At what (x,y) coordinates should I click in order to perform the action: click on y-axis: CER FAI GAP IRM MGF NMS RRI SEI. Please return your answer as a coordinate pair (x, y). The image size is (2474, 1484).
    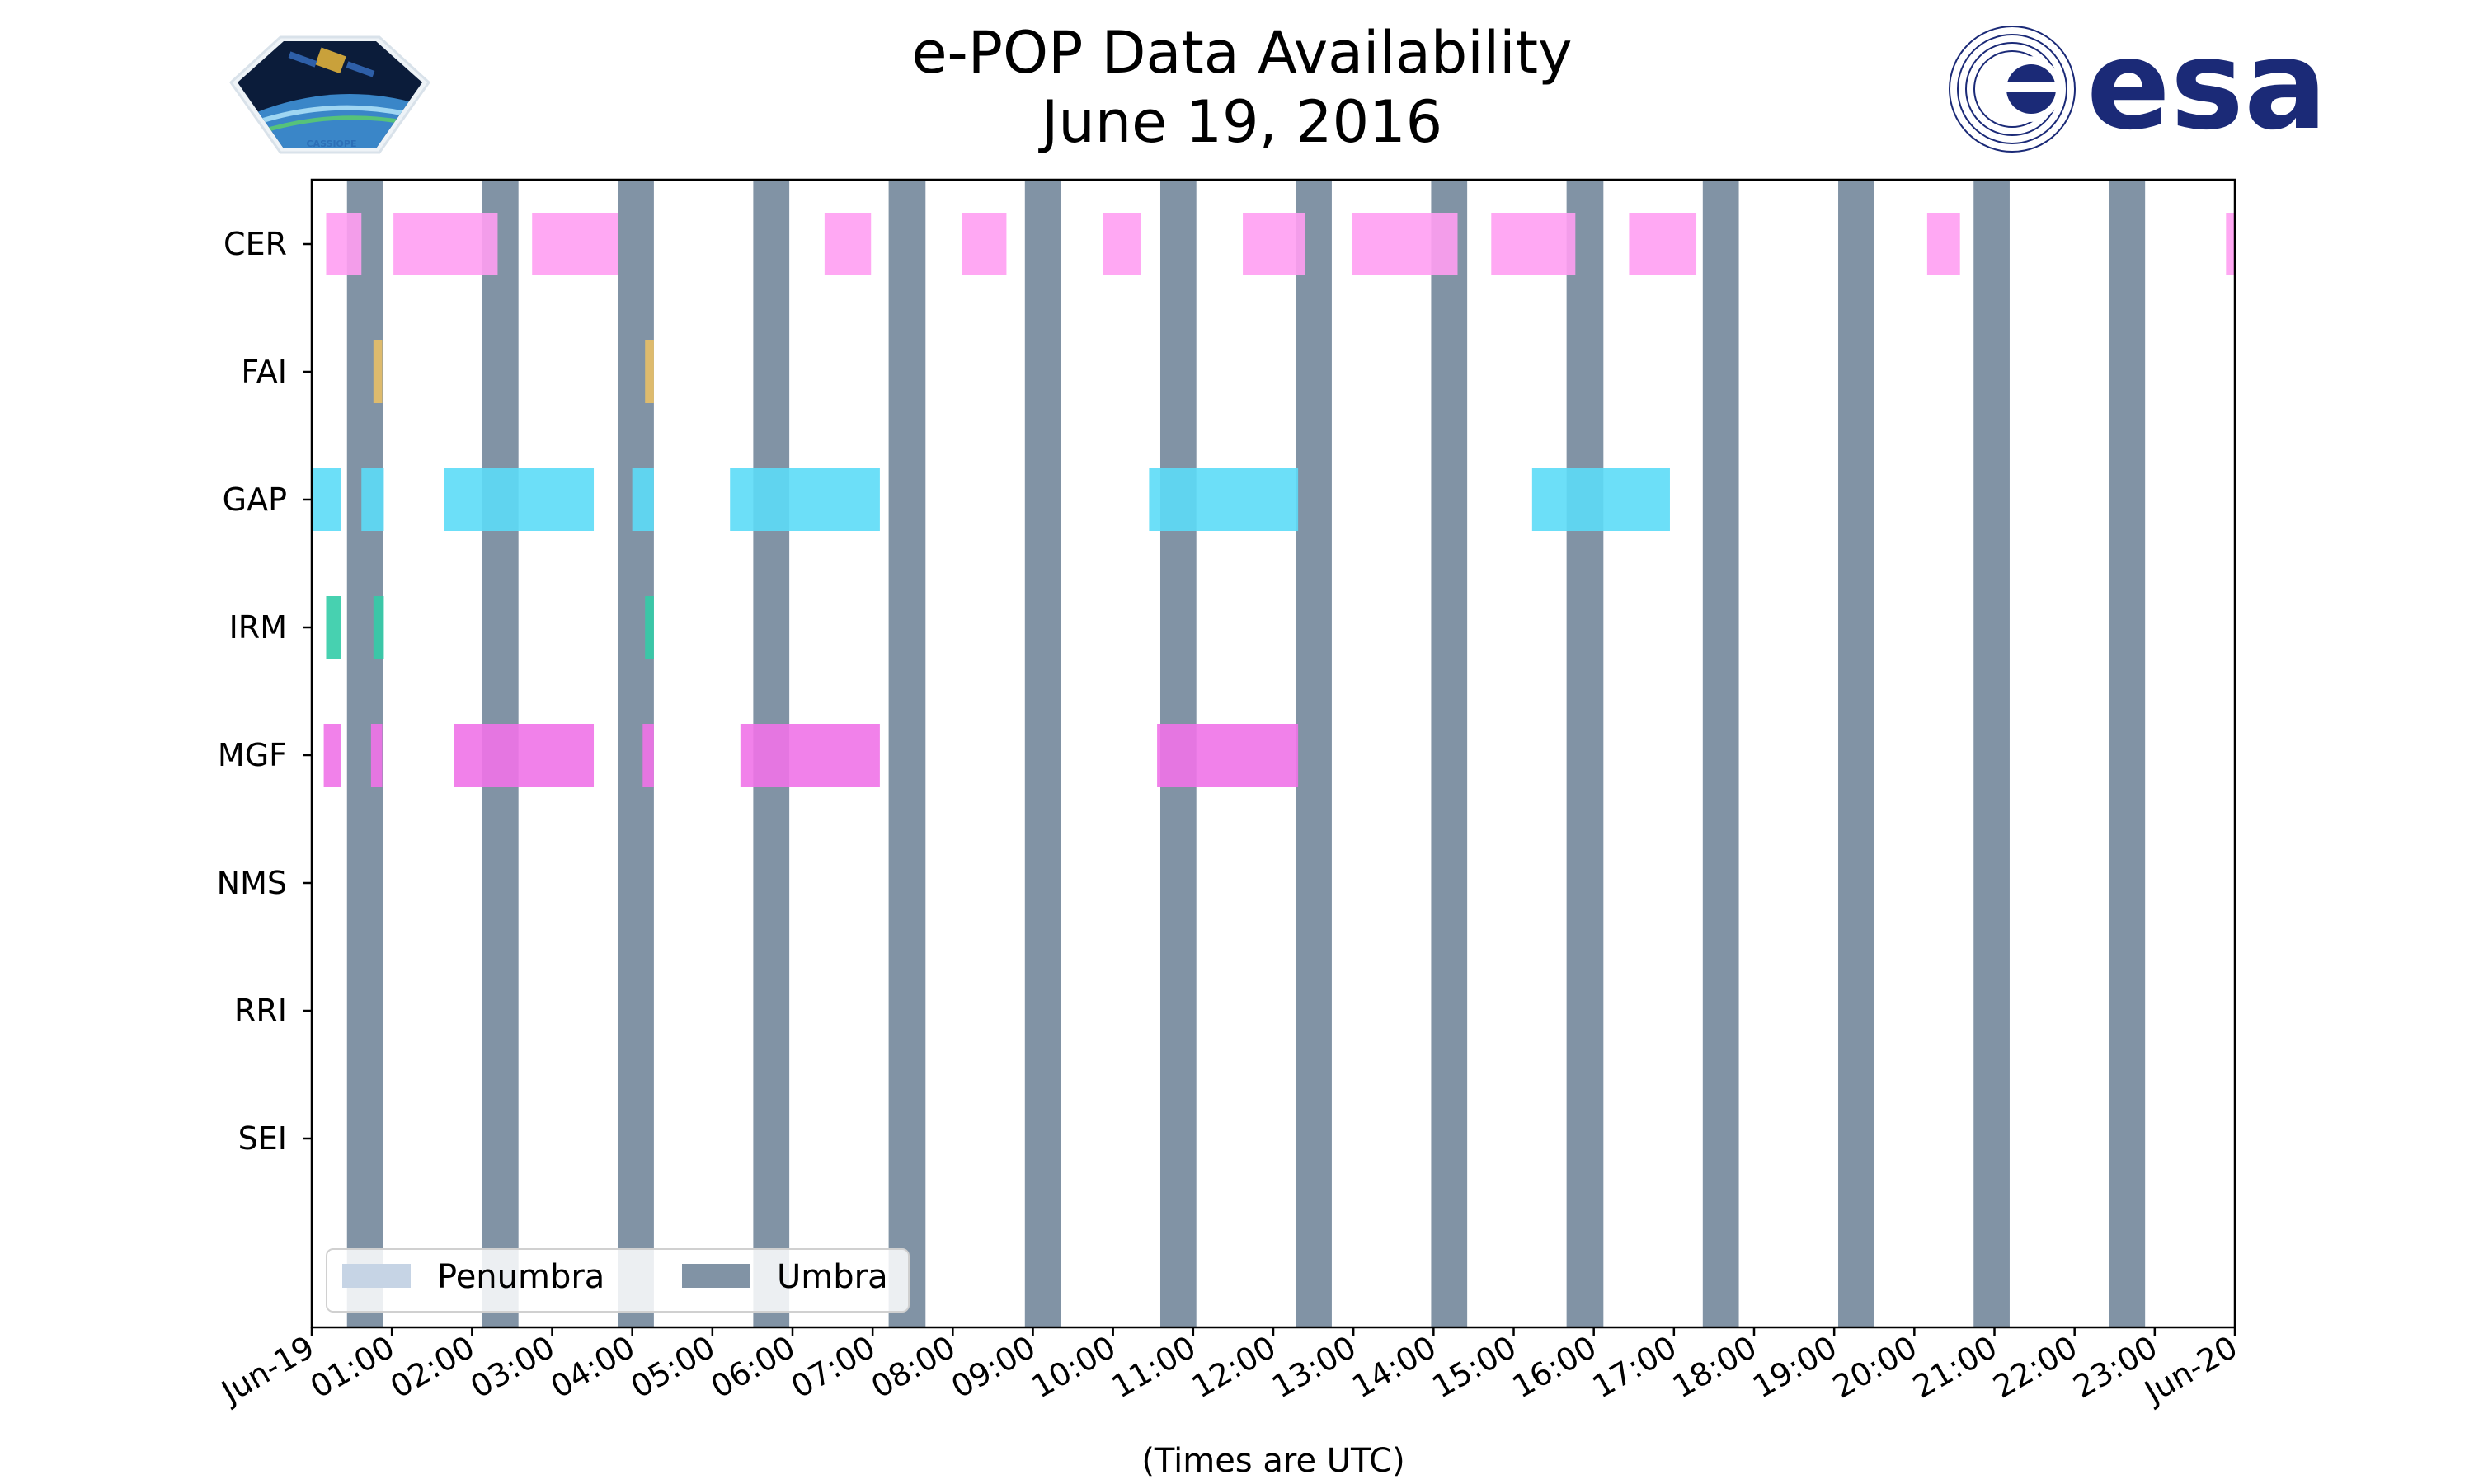
    Looking at the image, I should click on (264, 691).